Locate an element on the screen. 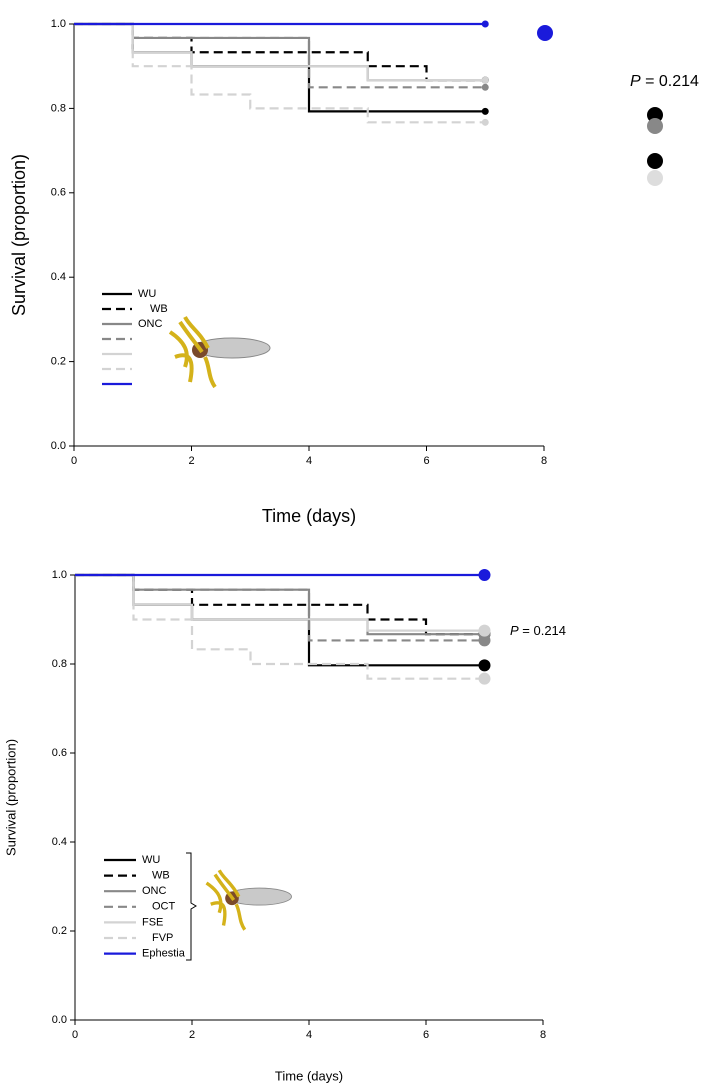 The height and width of the screenshot is (1087, 709). decoration is located at coordinates (600, 105).